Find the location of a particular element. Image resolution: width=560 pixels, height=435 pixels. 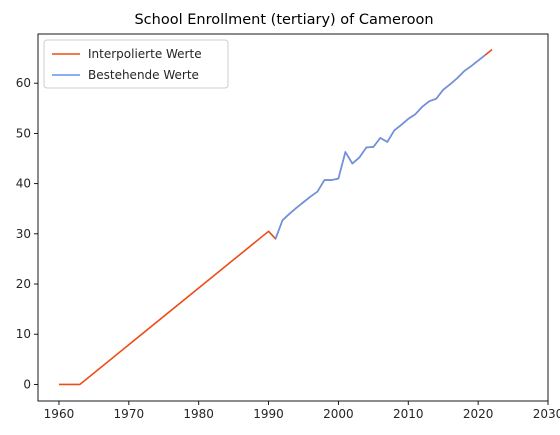

x-tick-label: 2020 is located at coordinates (478, 414).